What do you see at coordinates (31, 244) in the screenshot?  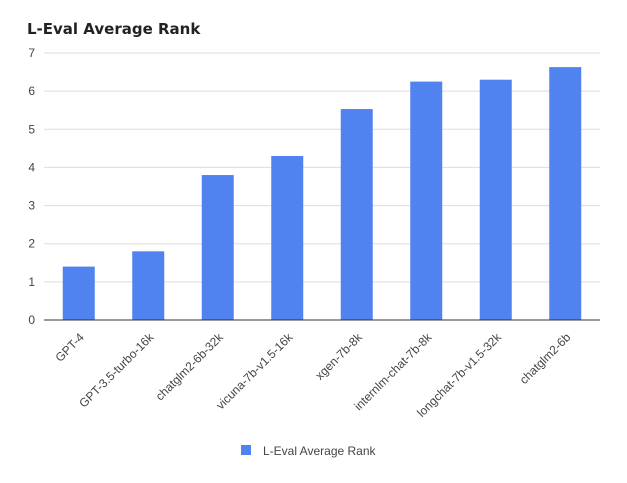 I see `y-tick-label: 2` at bounding box center [31, 244].